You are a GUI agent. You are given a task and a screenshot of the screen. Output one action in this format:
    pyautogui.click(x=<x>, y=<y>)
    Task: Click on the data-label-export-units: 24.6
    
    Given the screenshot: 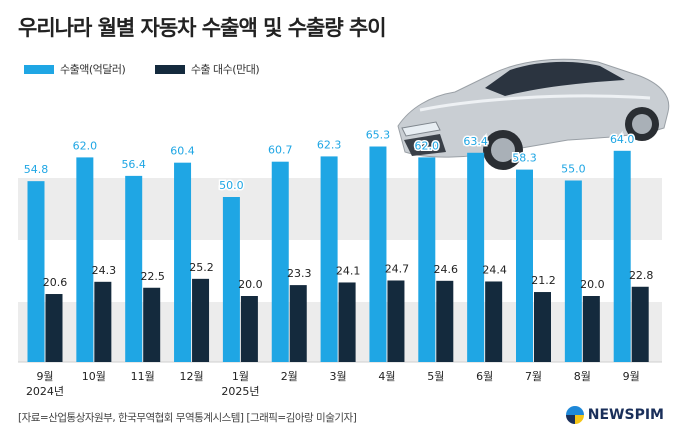 What is the action you would take?
    pyautogui.click(x=446, y=269)
    